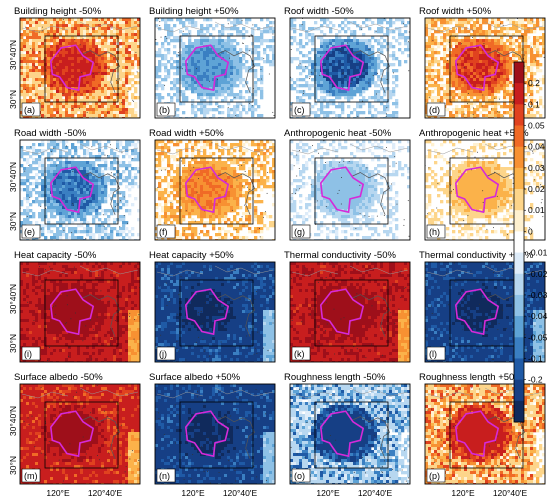 The height and width of the screenshot is (498, 550). I want to click on panel-title: Thermal conductivity +50%, so click(476, 255).